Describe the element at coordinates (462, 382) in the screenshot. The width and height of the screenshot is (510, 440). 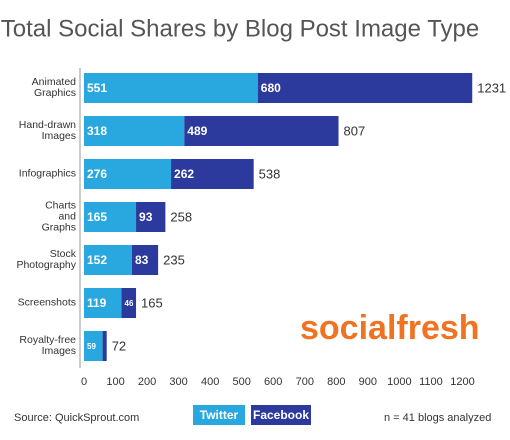
I see `x-tick-label: 1200` at that location.